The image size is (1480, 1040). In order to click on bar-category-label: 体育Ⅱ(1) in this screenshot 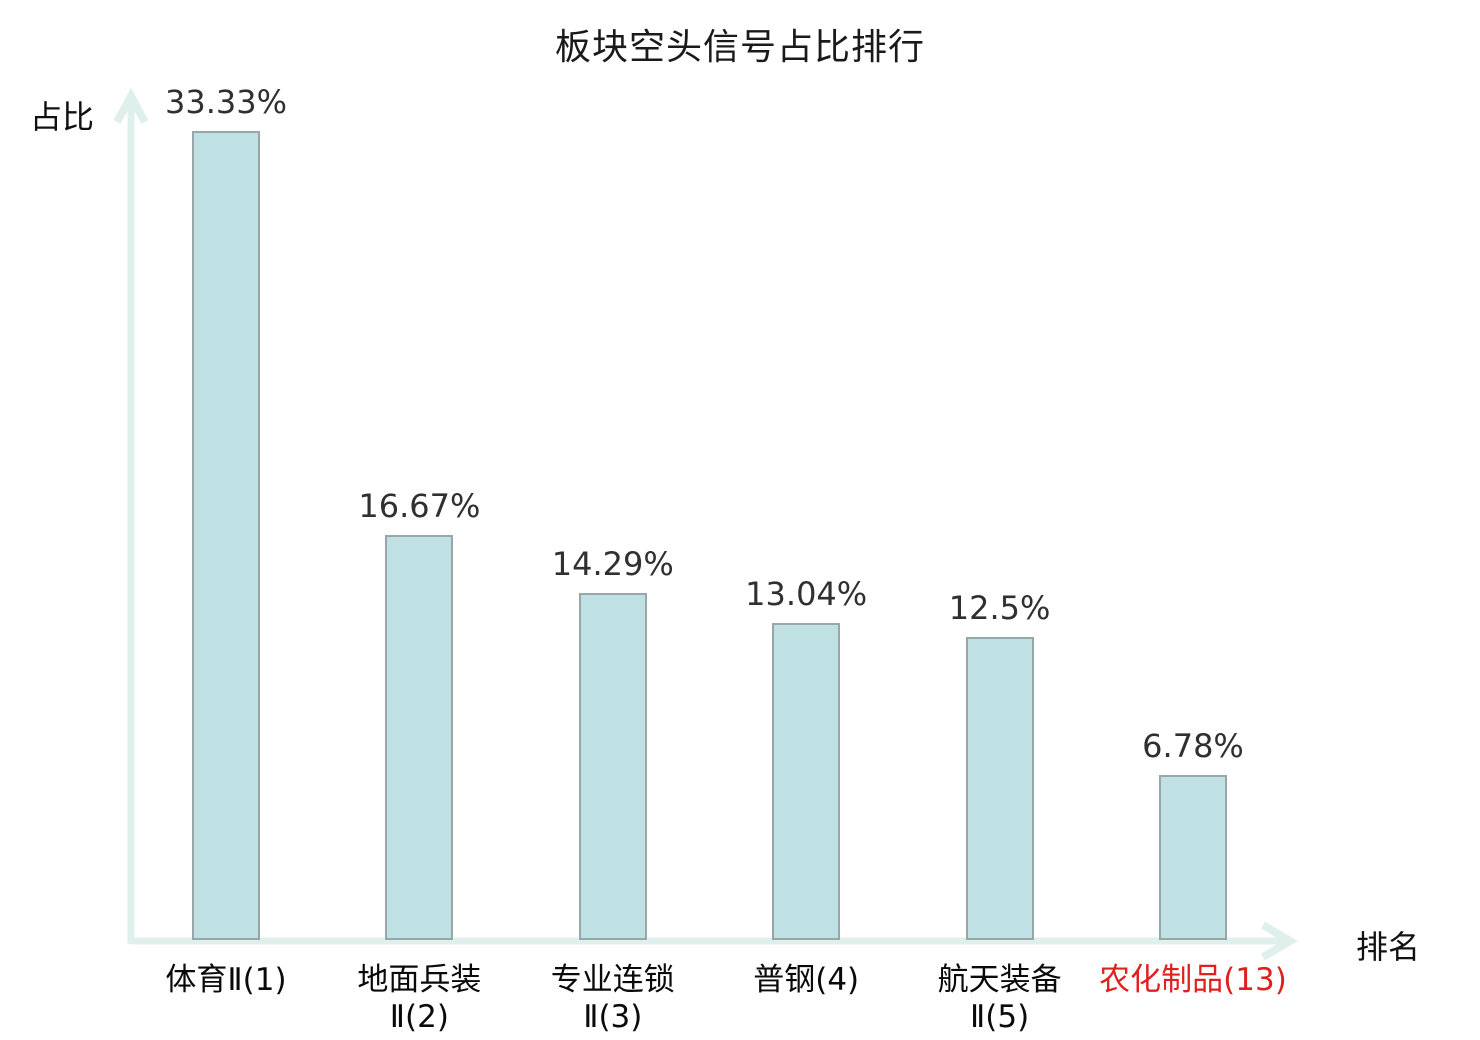, I will do `click(226, 980)`.